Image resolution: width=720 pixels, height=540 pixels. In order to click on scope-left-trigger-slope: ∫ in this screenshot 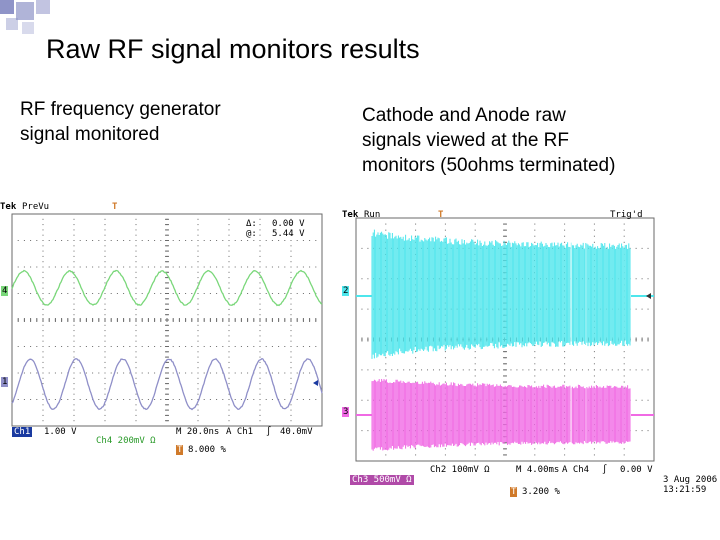, I will do `click(268, 432)`.